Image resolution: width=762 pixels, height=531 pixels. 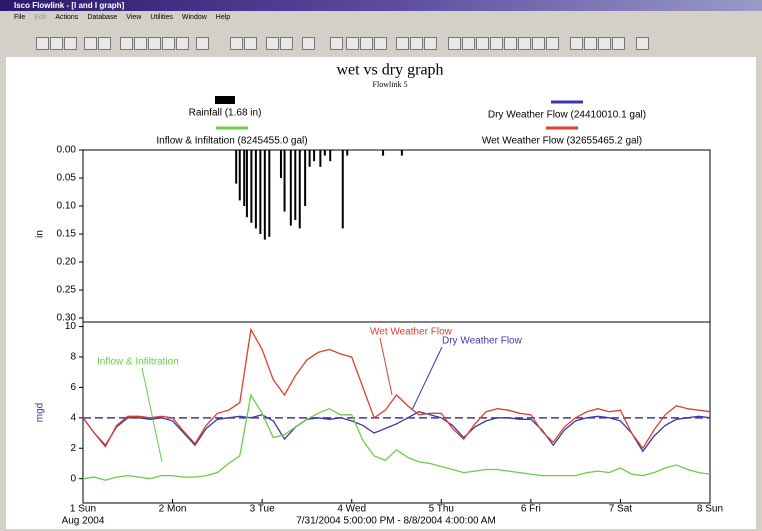 What do you see at coordinates (102, 17) in the screenshot?
I see `menu-item: Database` at bounding box center [102, 17].